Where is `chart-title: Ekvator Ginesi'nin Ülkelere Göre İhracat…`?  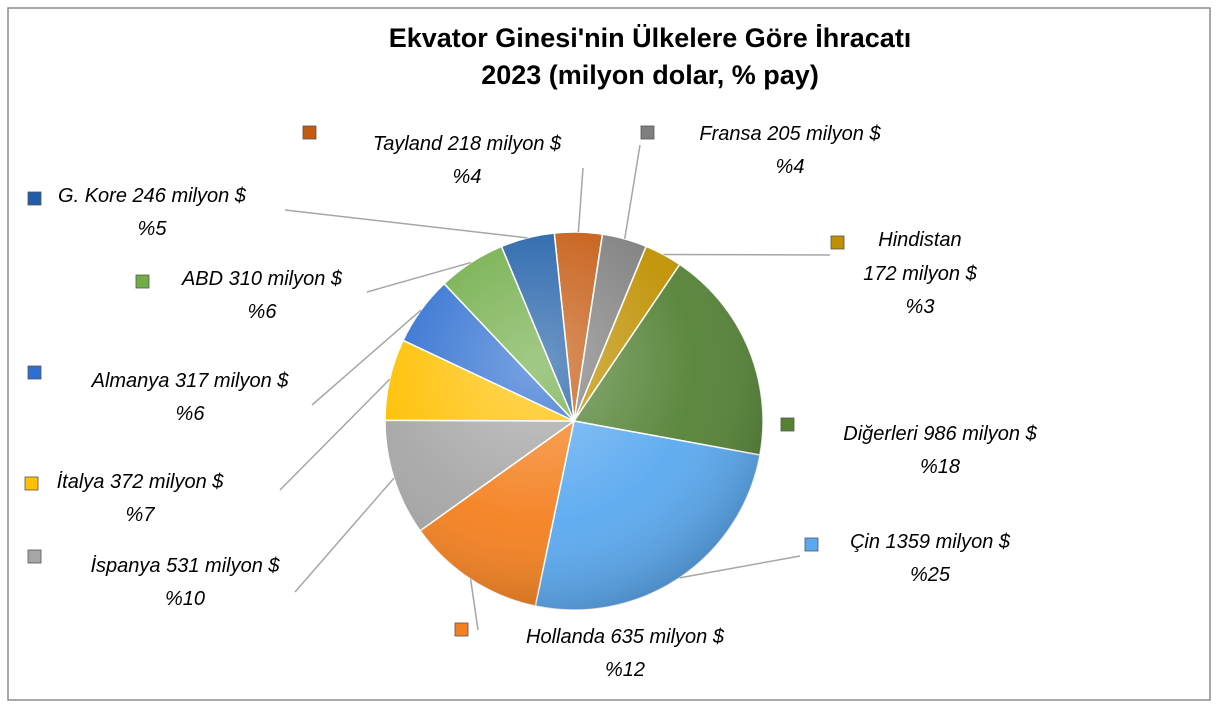
chart-title: Ekvator Ginesi'nin Ülkelere Göre İhracat… is located at coordinates (650, 38).